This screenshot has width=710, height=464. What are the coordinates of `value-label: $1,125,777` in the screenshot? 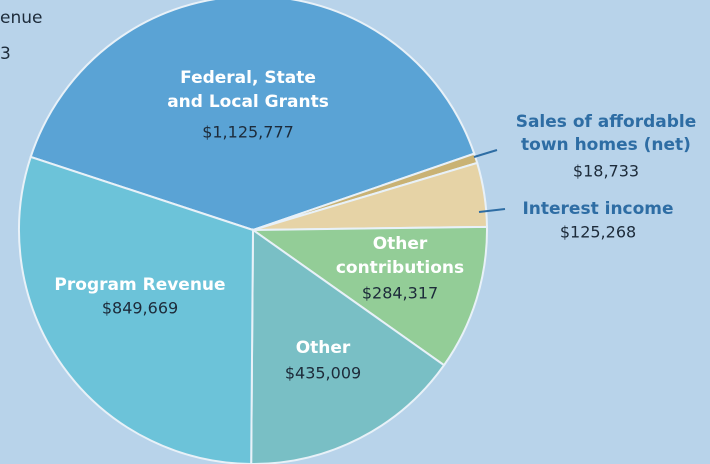 It's located at (248, 132).